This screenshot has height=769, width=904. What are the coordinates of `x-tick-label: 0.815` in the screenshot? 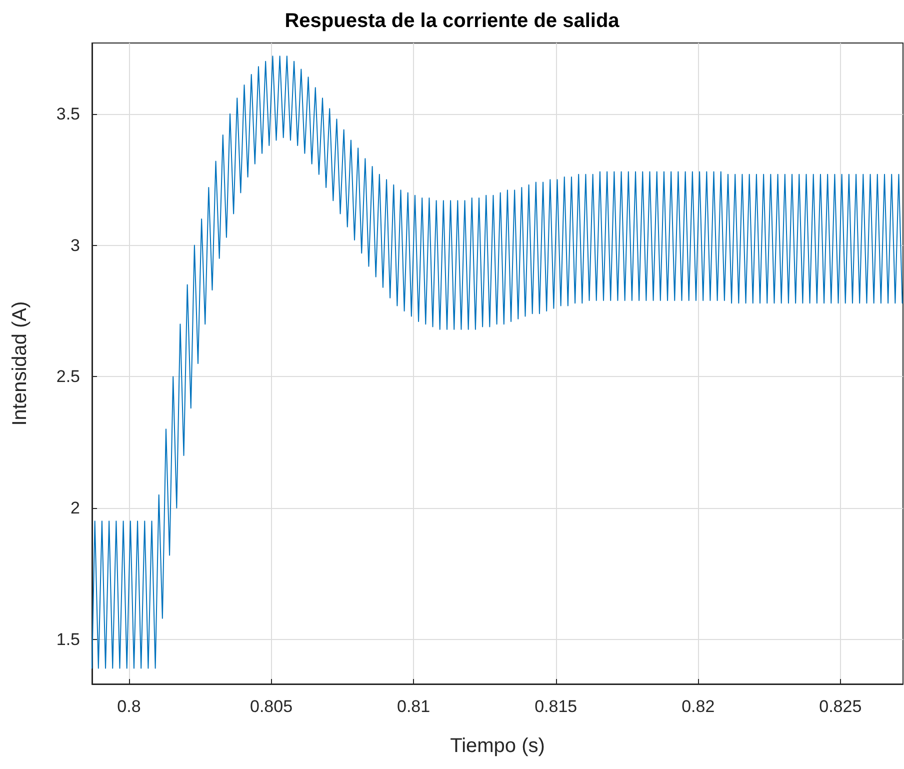 It's located at (556, 706).